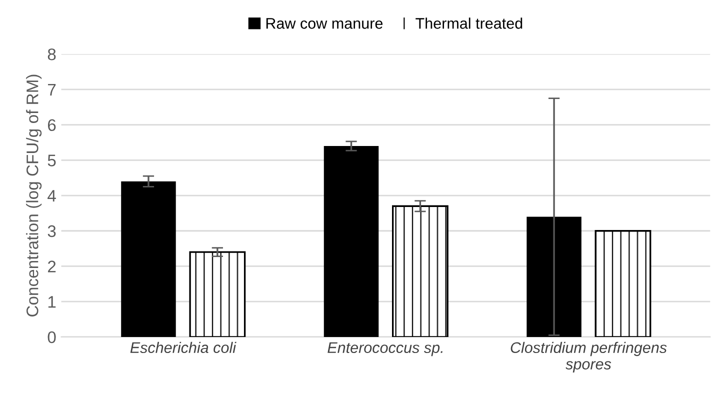 The image size is (721, 416). What do you see at coordinates (588, 357) in the screenshot?
I see `x-tick-label: Clostridium perfringens spores` at bounding box center [588, 357].